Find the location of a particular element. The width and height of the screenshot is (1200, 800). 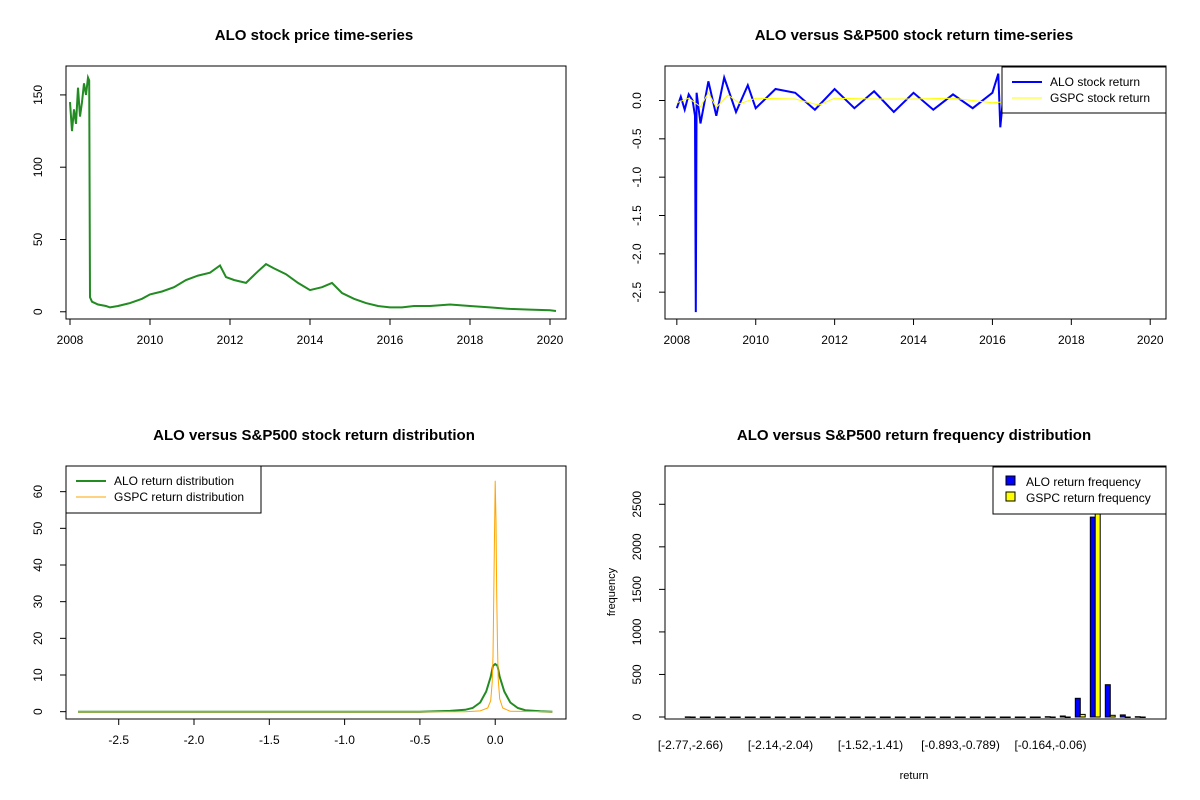

y-tick-label: 2000 is located at coordinates (637, 546).